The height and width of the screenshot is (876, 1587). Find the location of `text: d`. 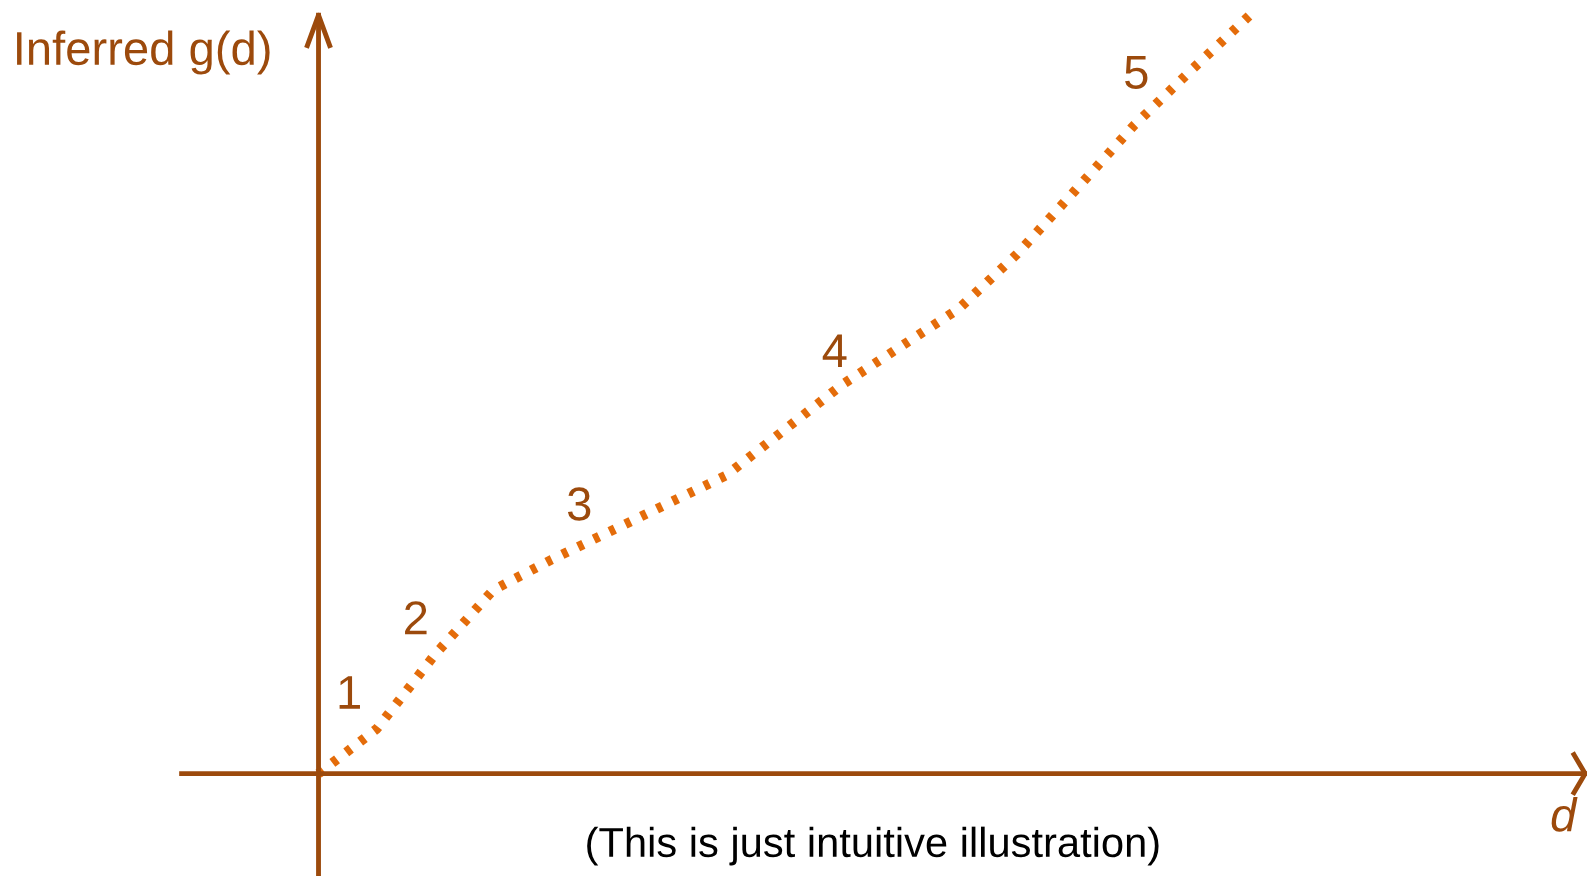

text: d is located at coordinates (1564, 814).